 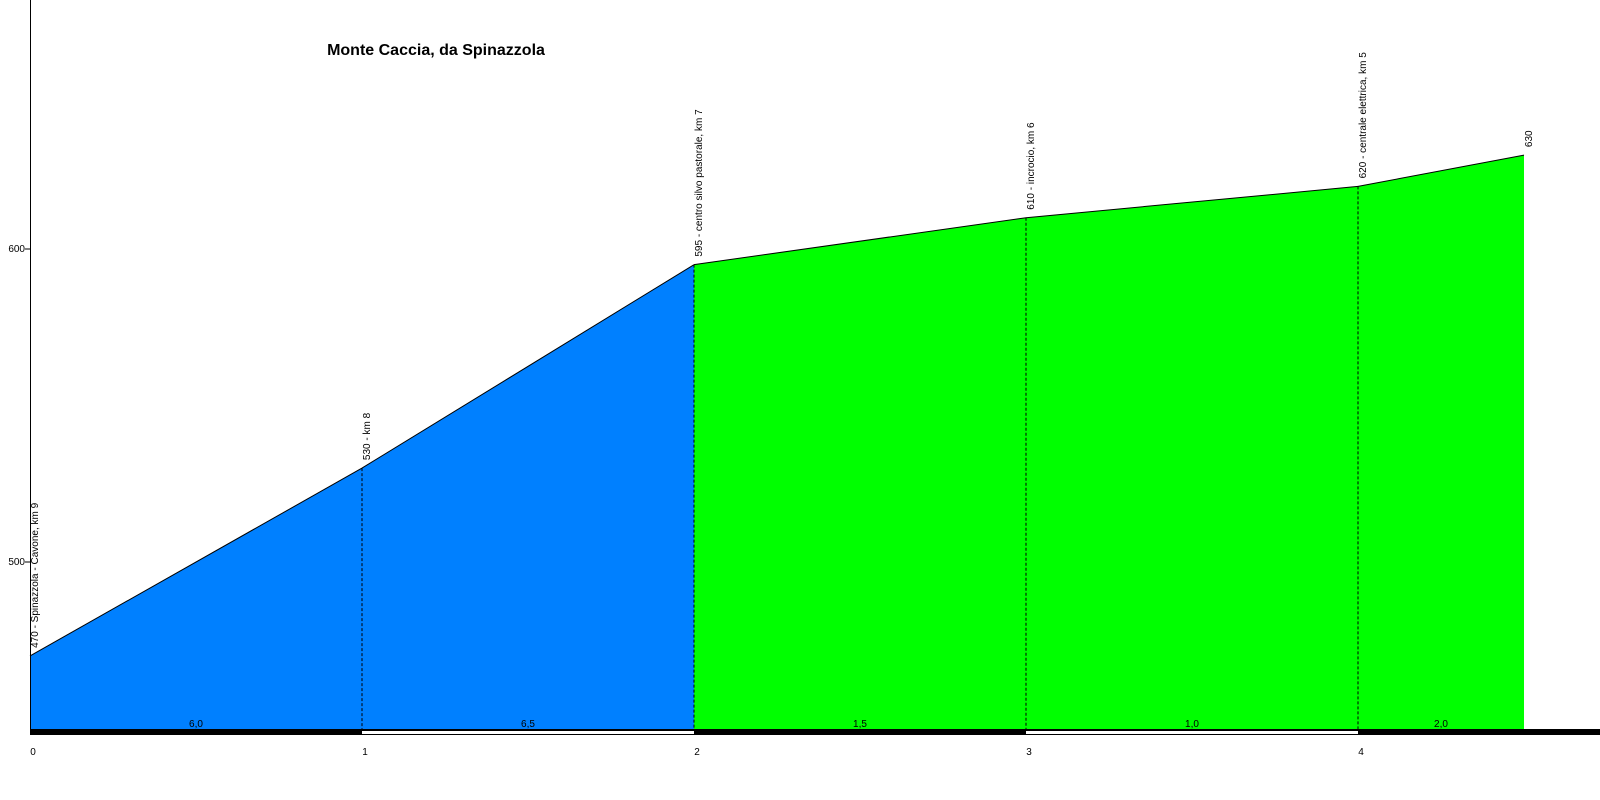 I want to click on y-tick-label: 600, so click(x=16, y=249).